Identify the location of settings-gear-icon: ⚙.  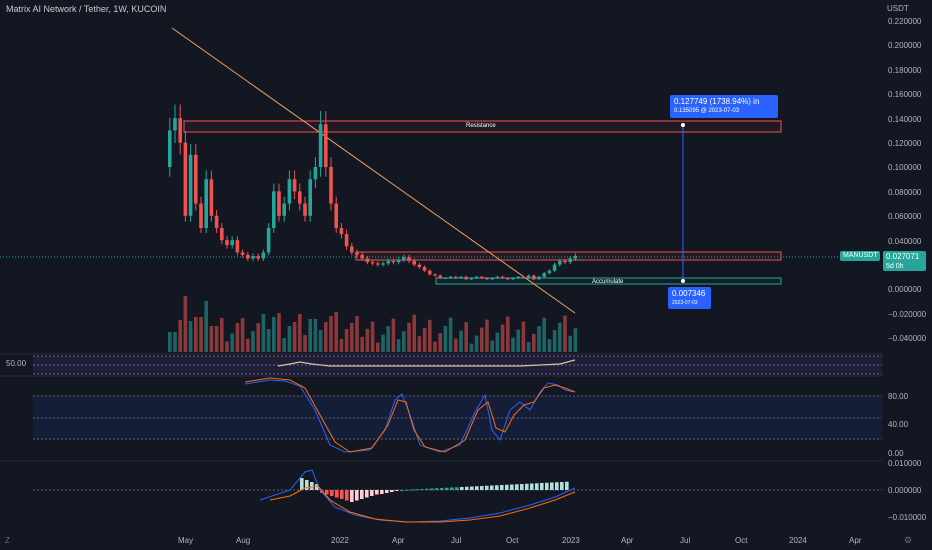
(908, 540).